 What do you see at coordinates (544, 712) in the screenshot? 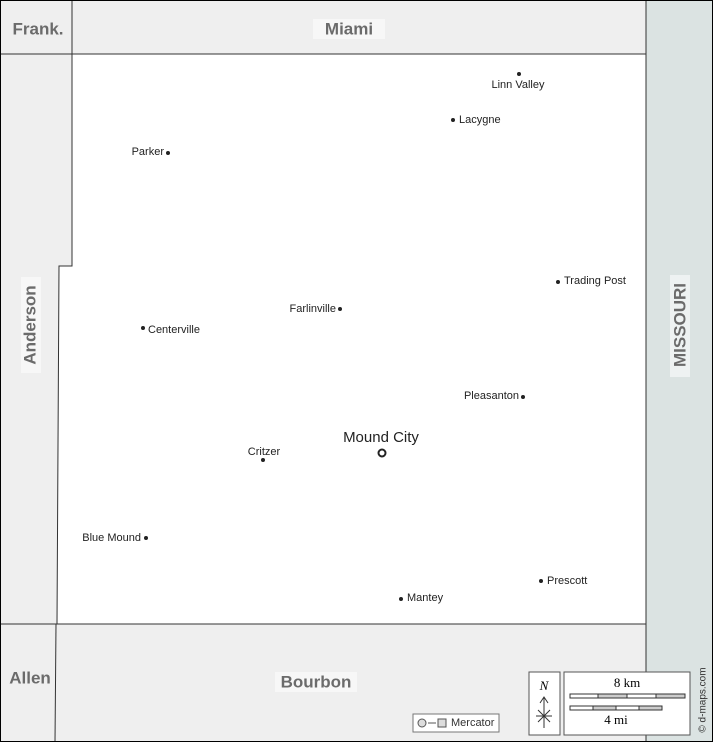
I see `compass-arrow` at bounding box center [544, 712].